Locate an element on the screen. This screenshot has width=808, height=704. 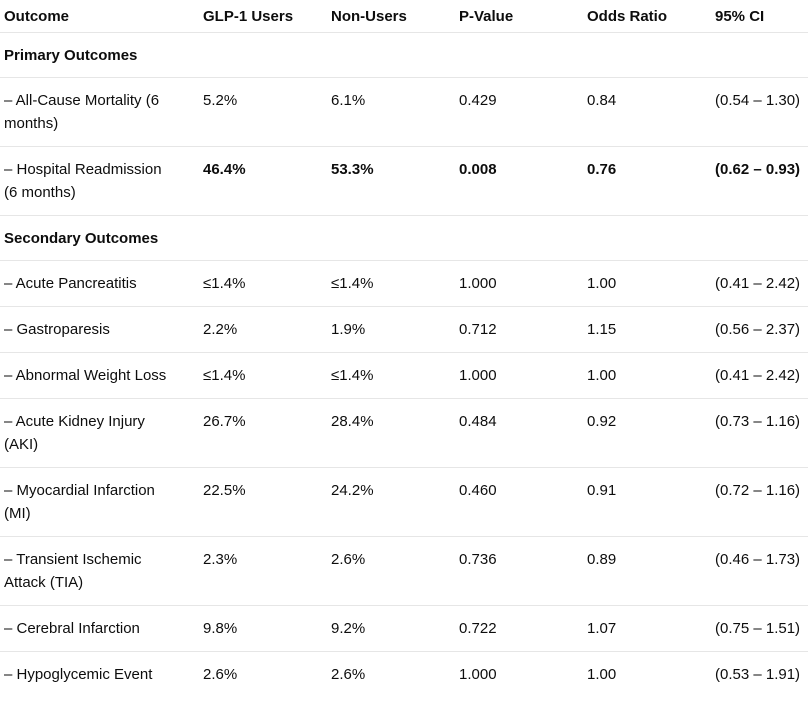
cell-p-value: 0.008 is located at coordinates (523, 181).